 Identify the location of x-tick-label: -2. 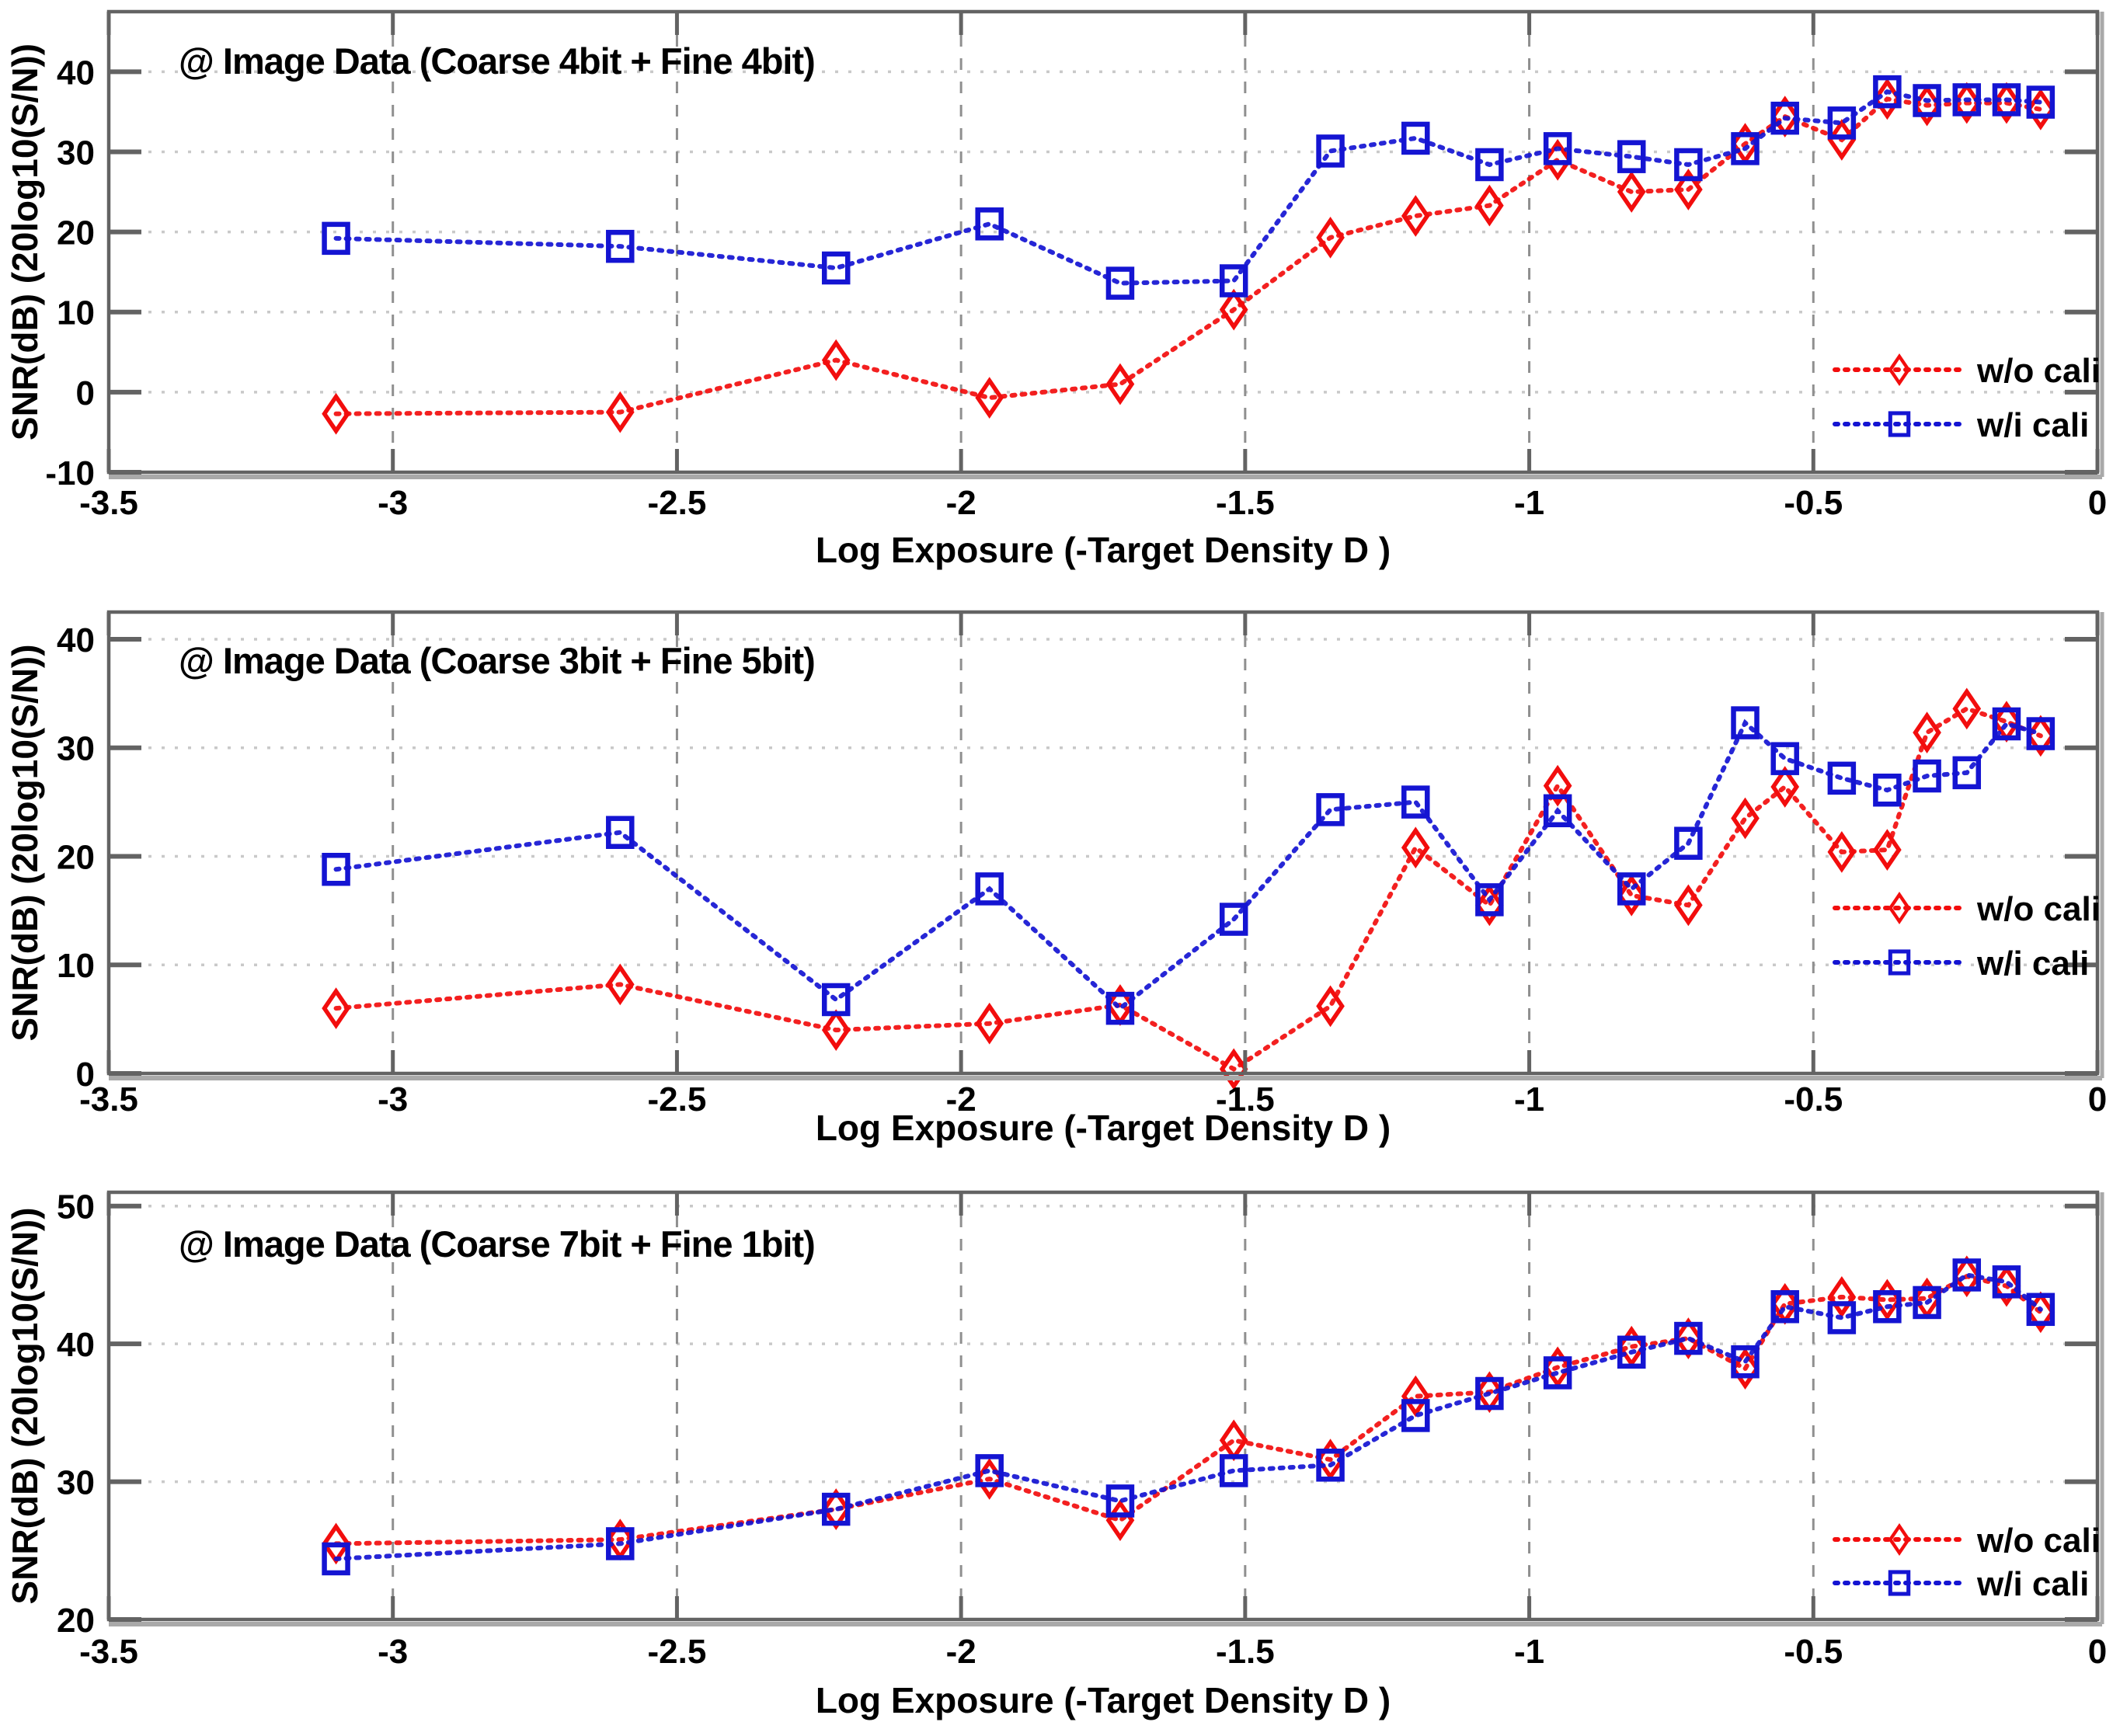
(961, 503).